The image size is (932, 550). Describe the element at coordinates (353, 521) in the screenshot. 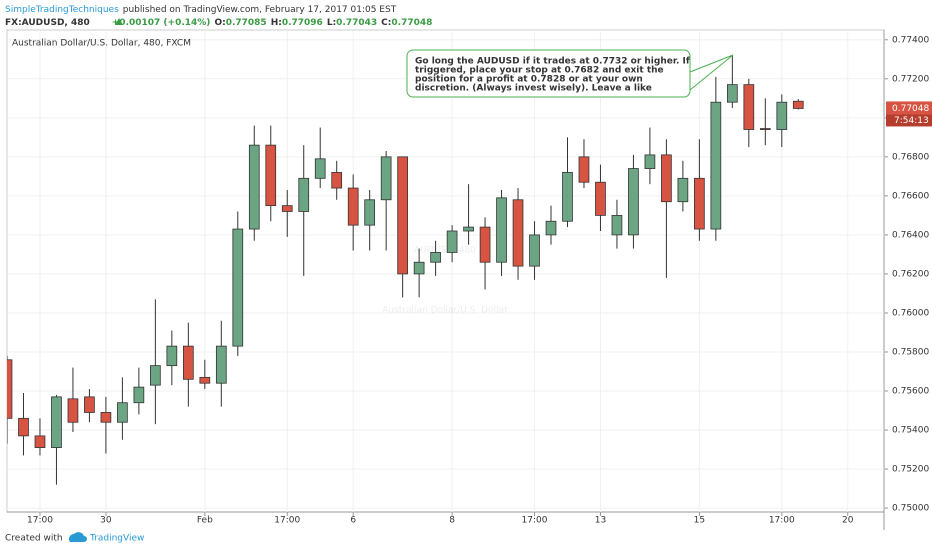

I see `x-tick-label: 6` at that location.